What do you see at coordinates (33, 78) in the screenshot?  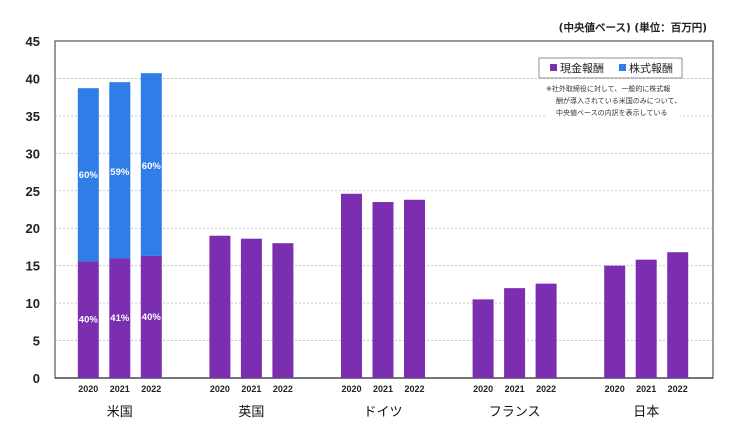 I see `y-tick-label: 40` at bounding box center [33, 78].